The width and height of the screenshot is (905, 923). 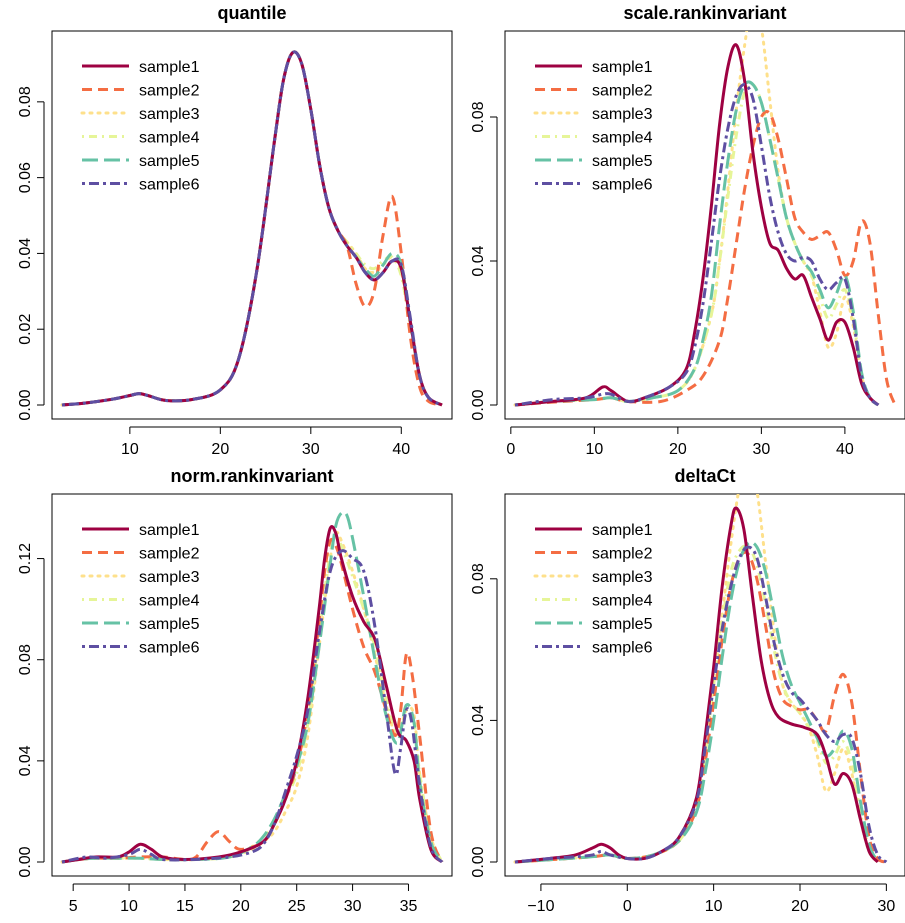 I want to click on y-tick-label: 0.12, so click(x=25, y=558).